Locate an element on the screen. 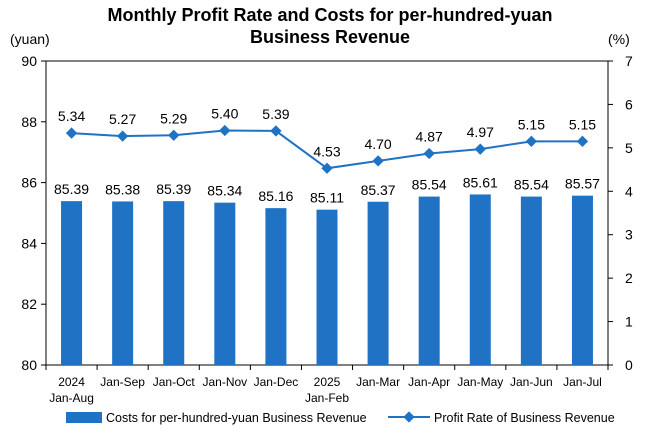 This screenshot has height=440, width=660. legend-line-marker is located at coordinates (409, 417).